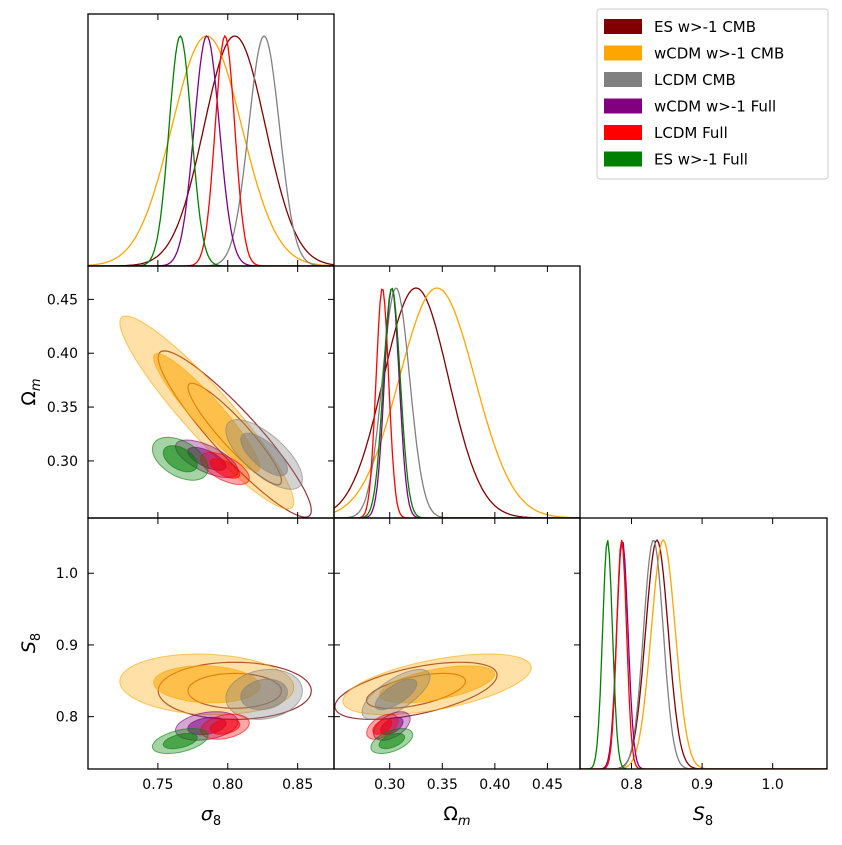  I want to click on xtick-label-s8: 0.8, so click(631, 785).